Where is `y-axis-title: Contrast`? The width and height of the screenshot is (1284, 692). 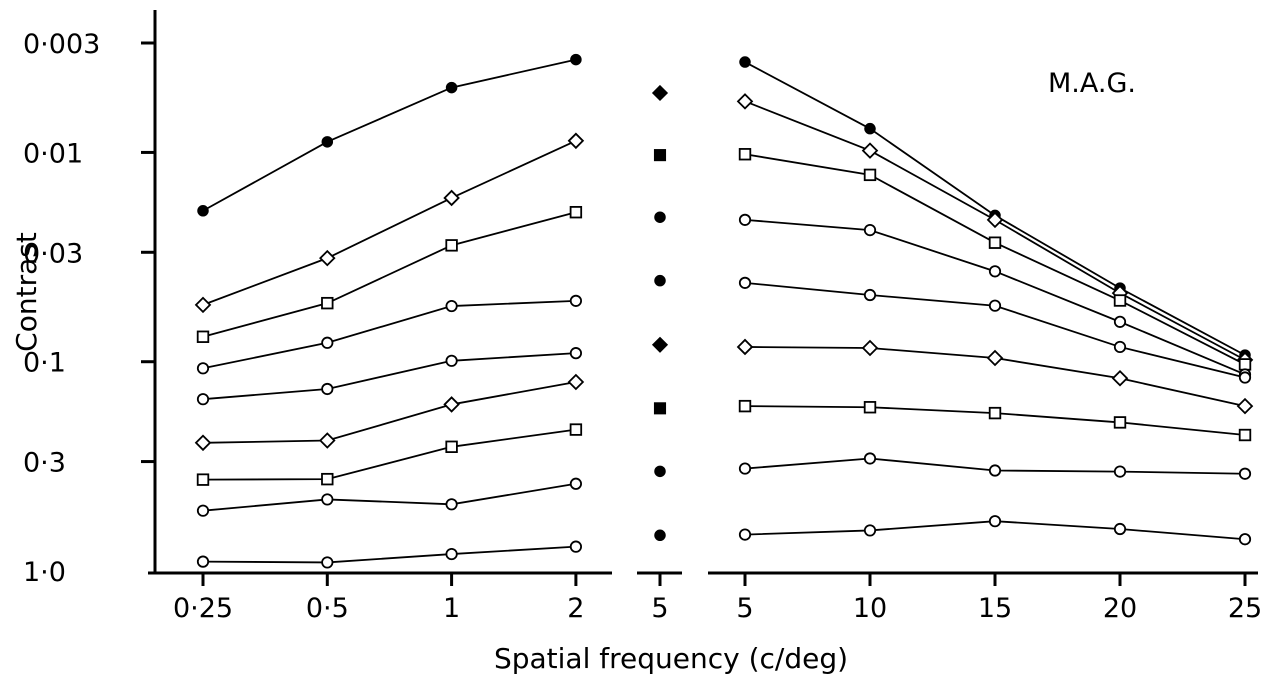 y-axis-title: Contrast is located at coordinates (26, 292).